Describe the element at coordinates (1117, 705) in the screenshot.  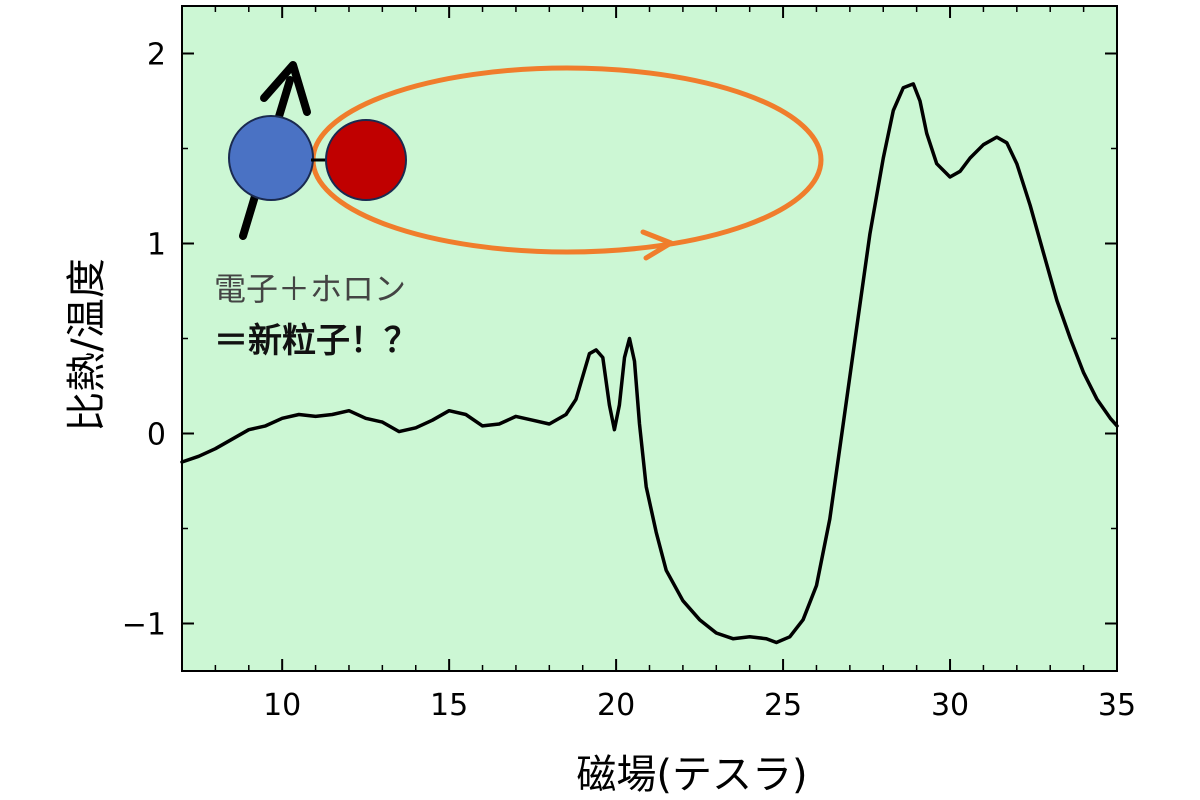
I see `x-tick-label: 35` at that location.